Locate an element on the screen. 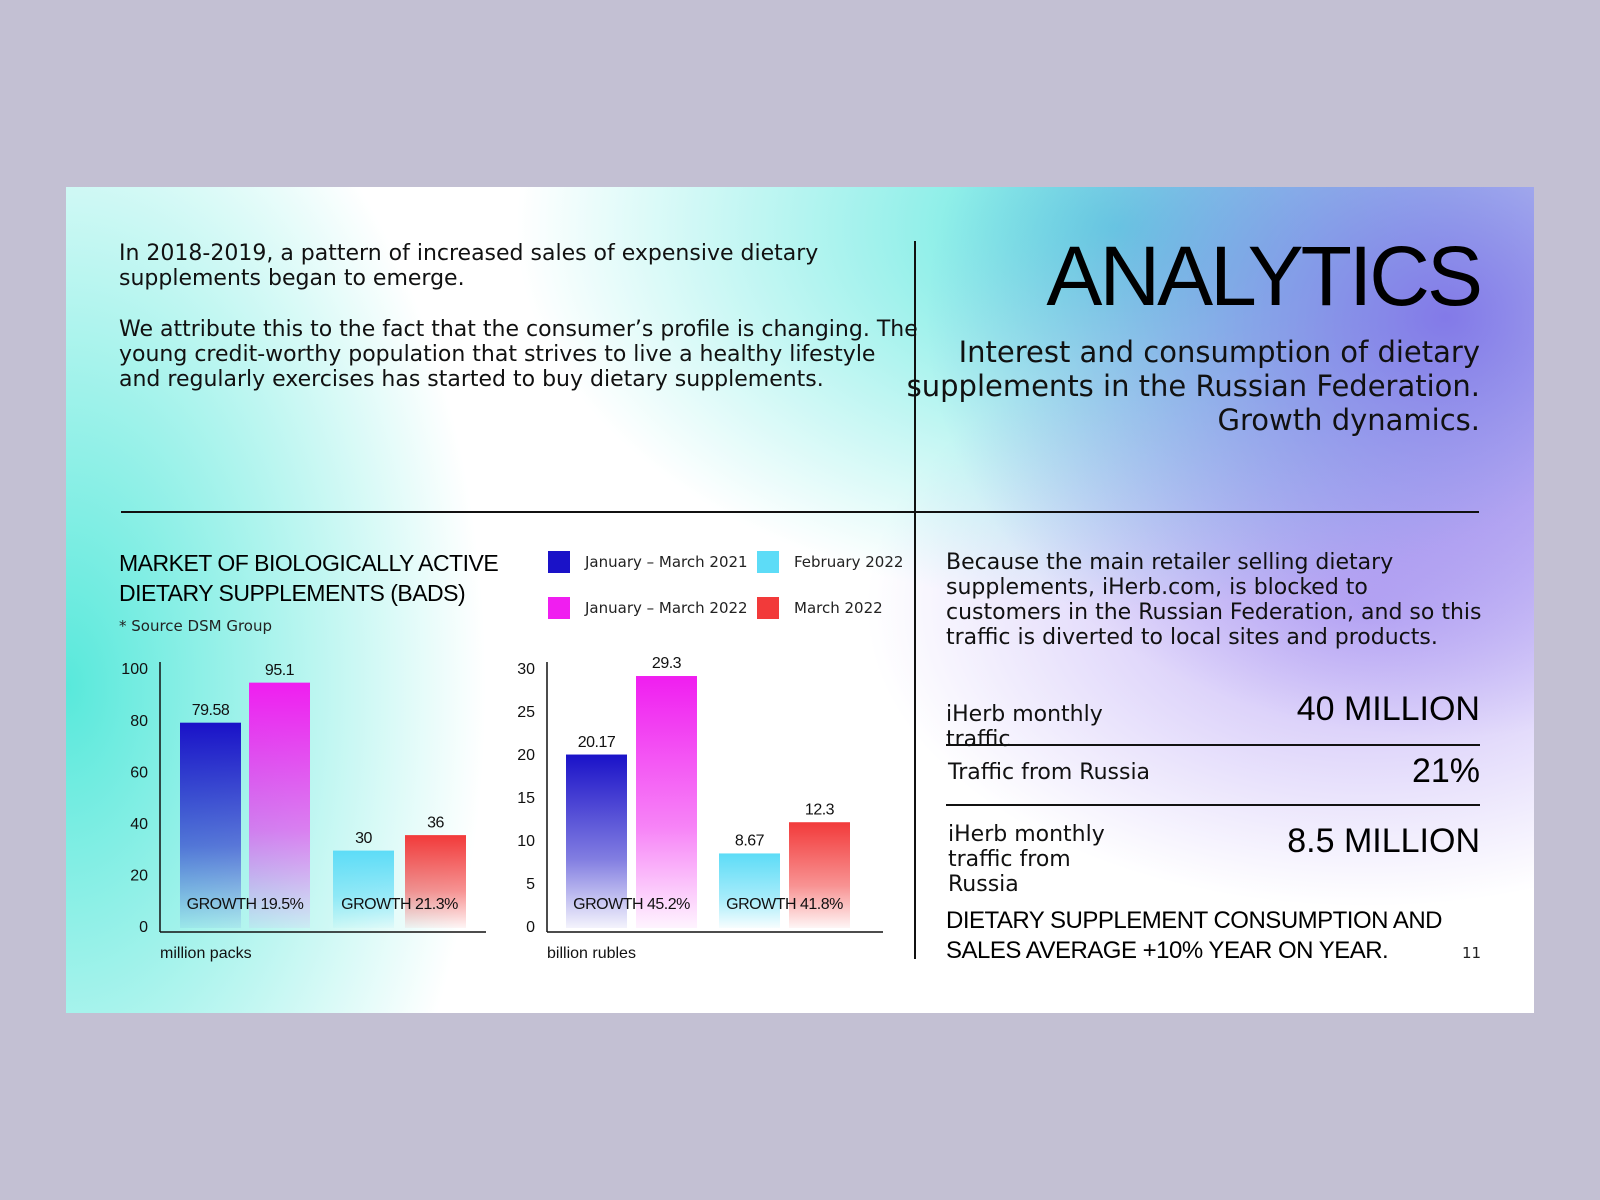 This screenshot has width=1600, height=1200. stat-label: iHerb monthly traffic is located at coordinates (1024, 727).